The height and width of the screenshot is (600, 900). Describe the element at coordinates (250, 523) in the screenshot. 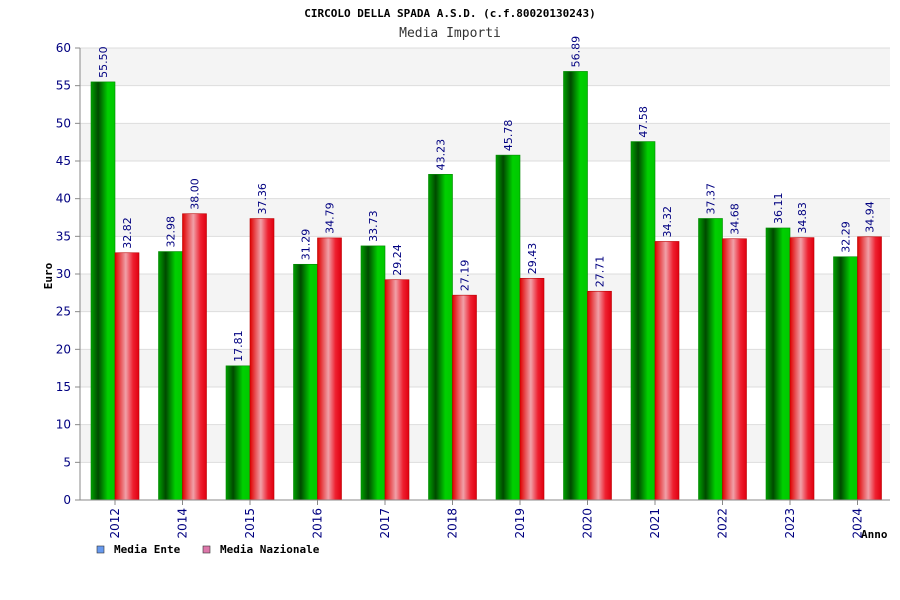

I see `x-tick-label-2015: 2015` at that location.